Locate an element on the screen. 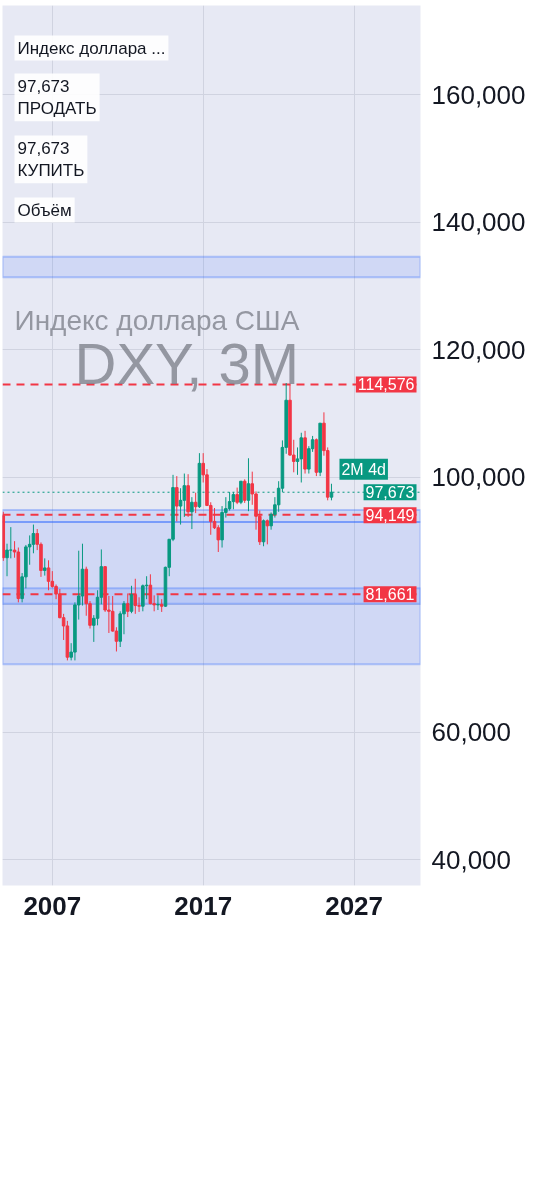  annotation: Объём is located at coordinates (44, 210).